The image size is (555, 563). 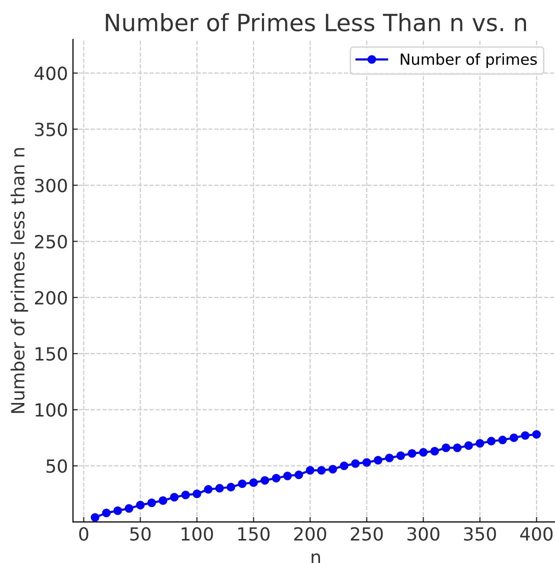 I want to click on y-tick-label: 400, so click(x=50, y=73).